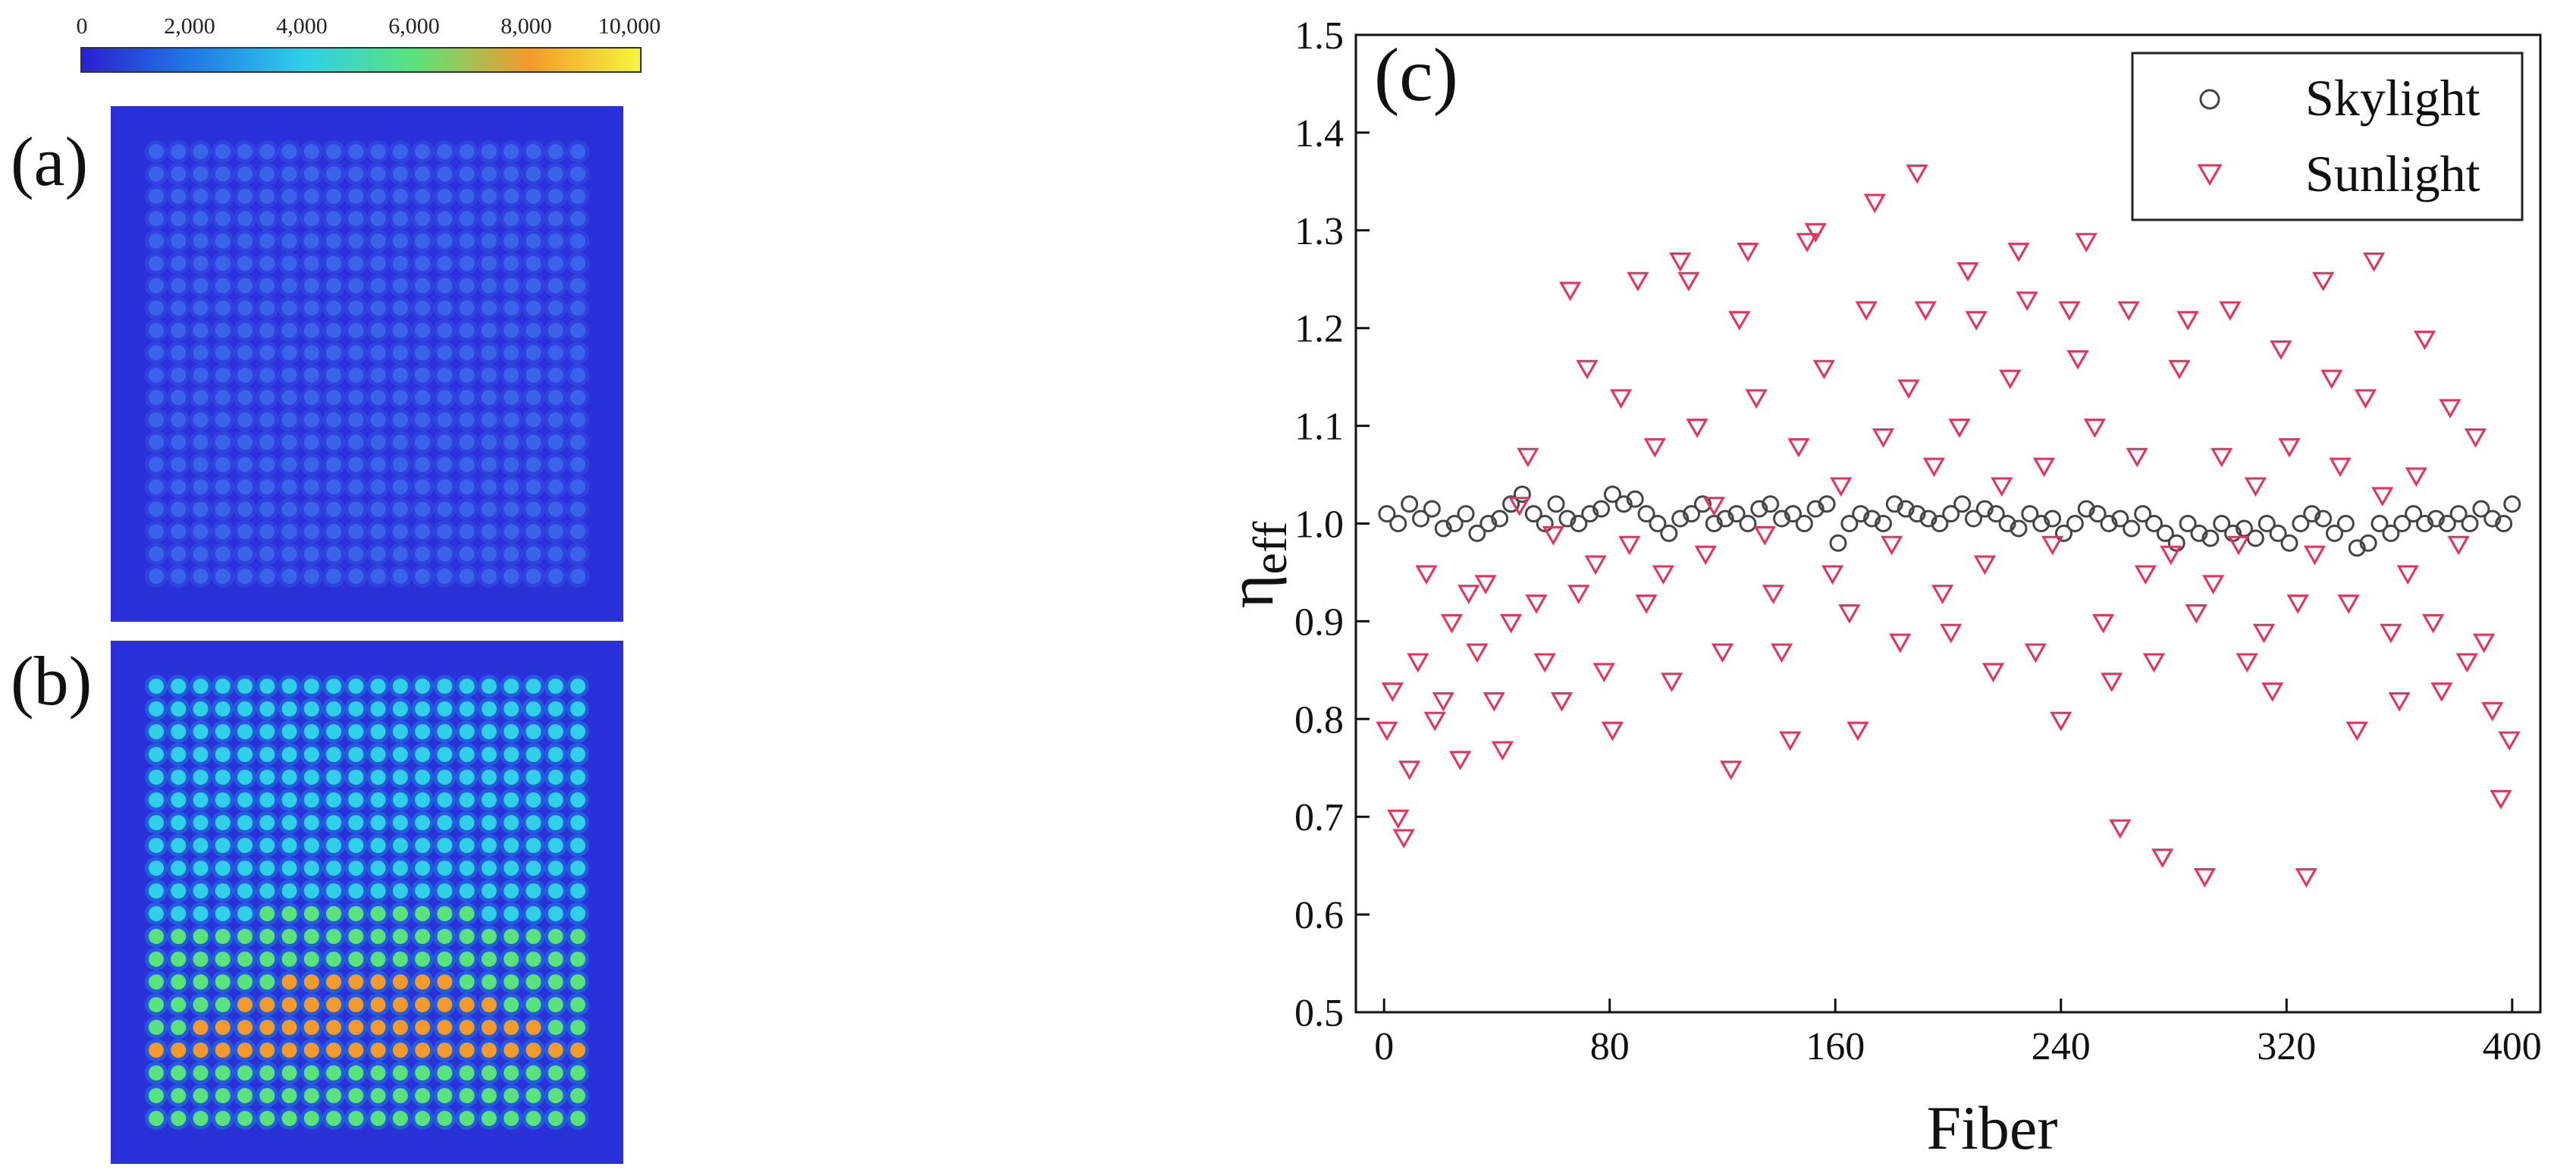 This screenshot has height=1176, width=2576. What do you see at coordinates (526, 27) in the screenshot?
I see `colorbar-tick: 8,000` at bounding box center [526, 27].